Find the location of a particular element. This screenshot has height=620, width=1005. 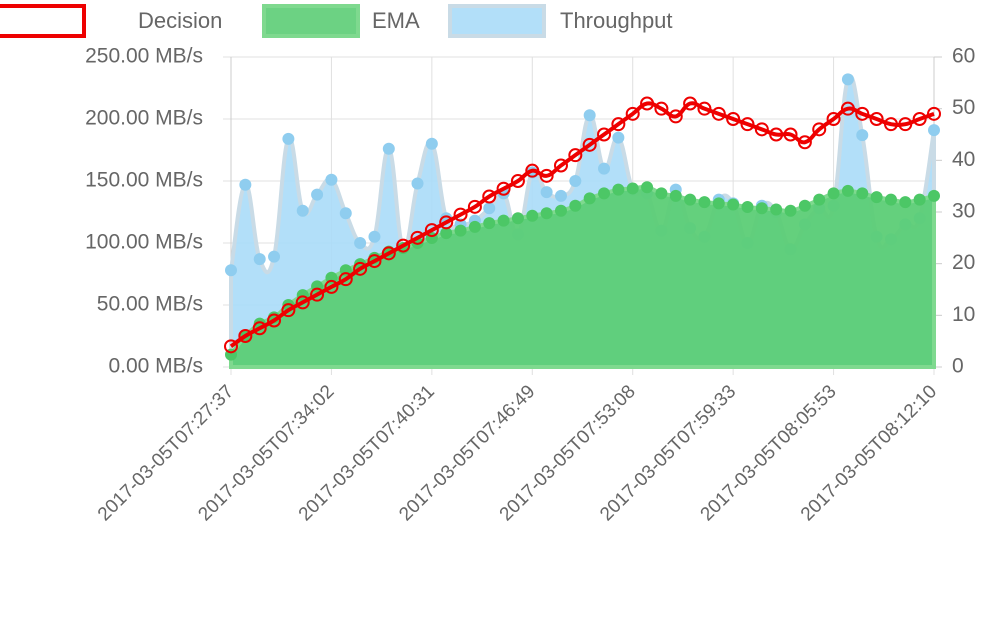

legend-label: Throughput is located at coordinates (616, 20).